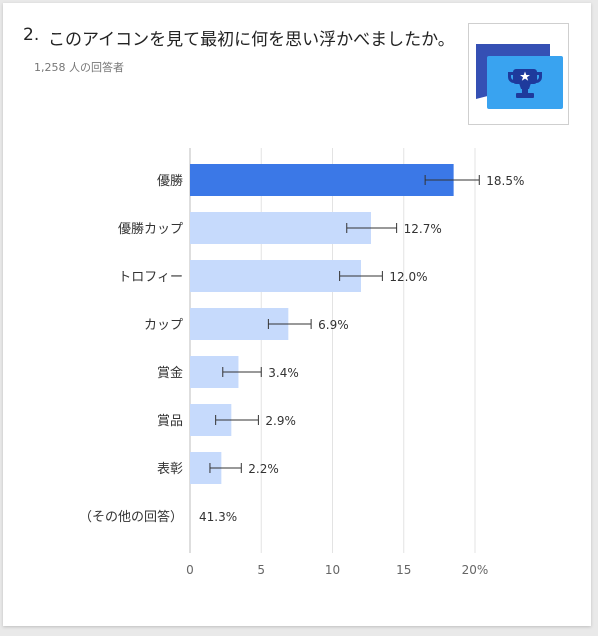 This screenshot has width=598, height=636. I want to click on category-label: 優勝カップ, so click(150, 229).